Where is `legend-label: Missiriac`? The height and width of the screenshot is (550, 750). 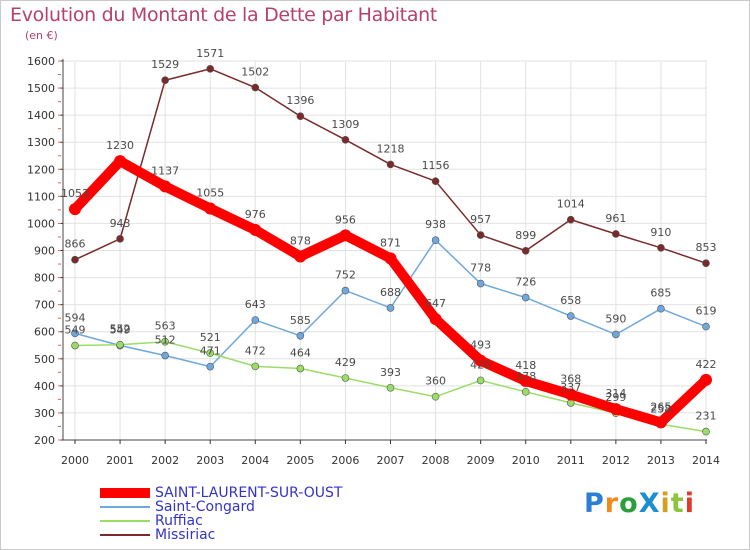 legend-label: Missiriac is located at coordinates (185, 535).